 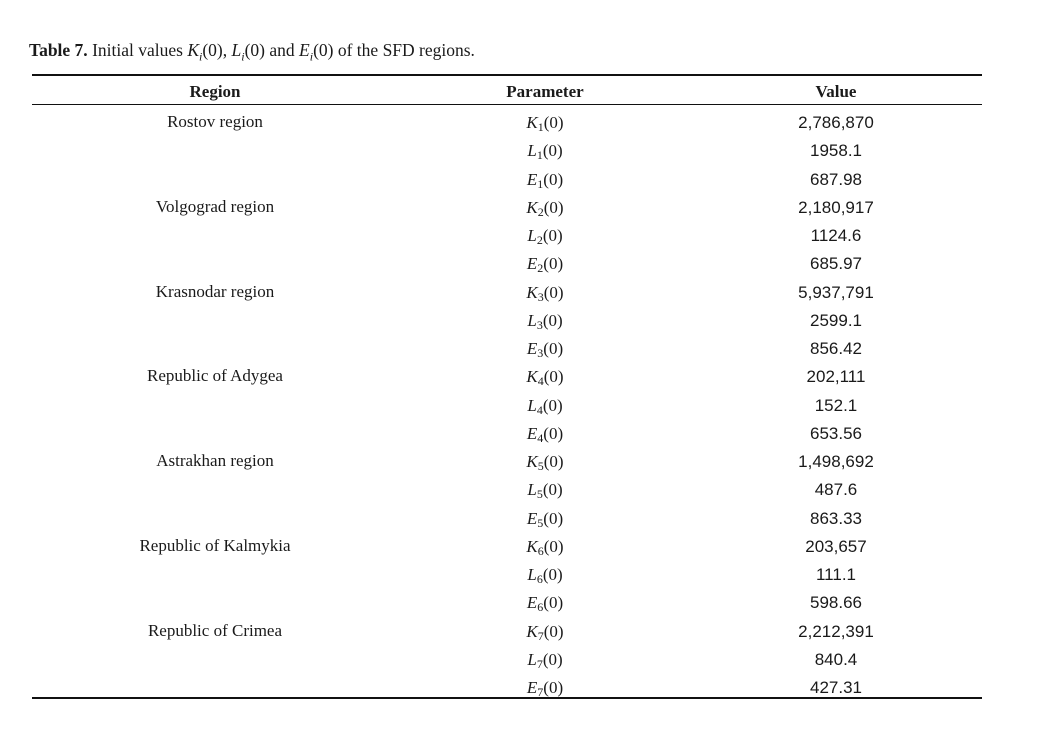 I want to click on value-cell: 2,212,391, so click(x=836, y=631).